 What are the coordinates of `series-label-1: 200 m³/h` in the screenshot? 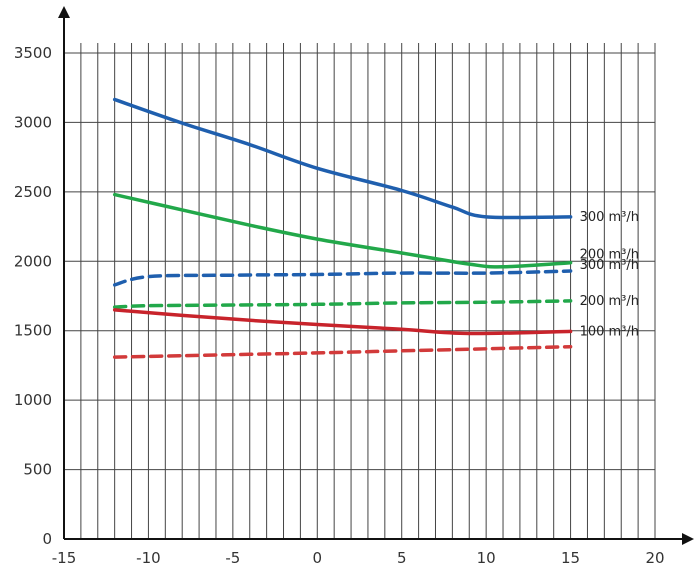 It's located at (609, 255).